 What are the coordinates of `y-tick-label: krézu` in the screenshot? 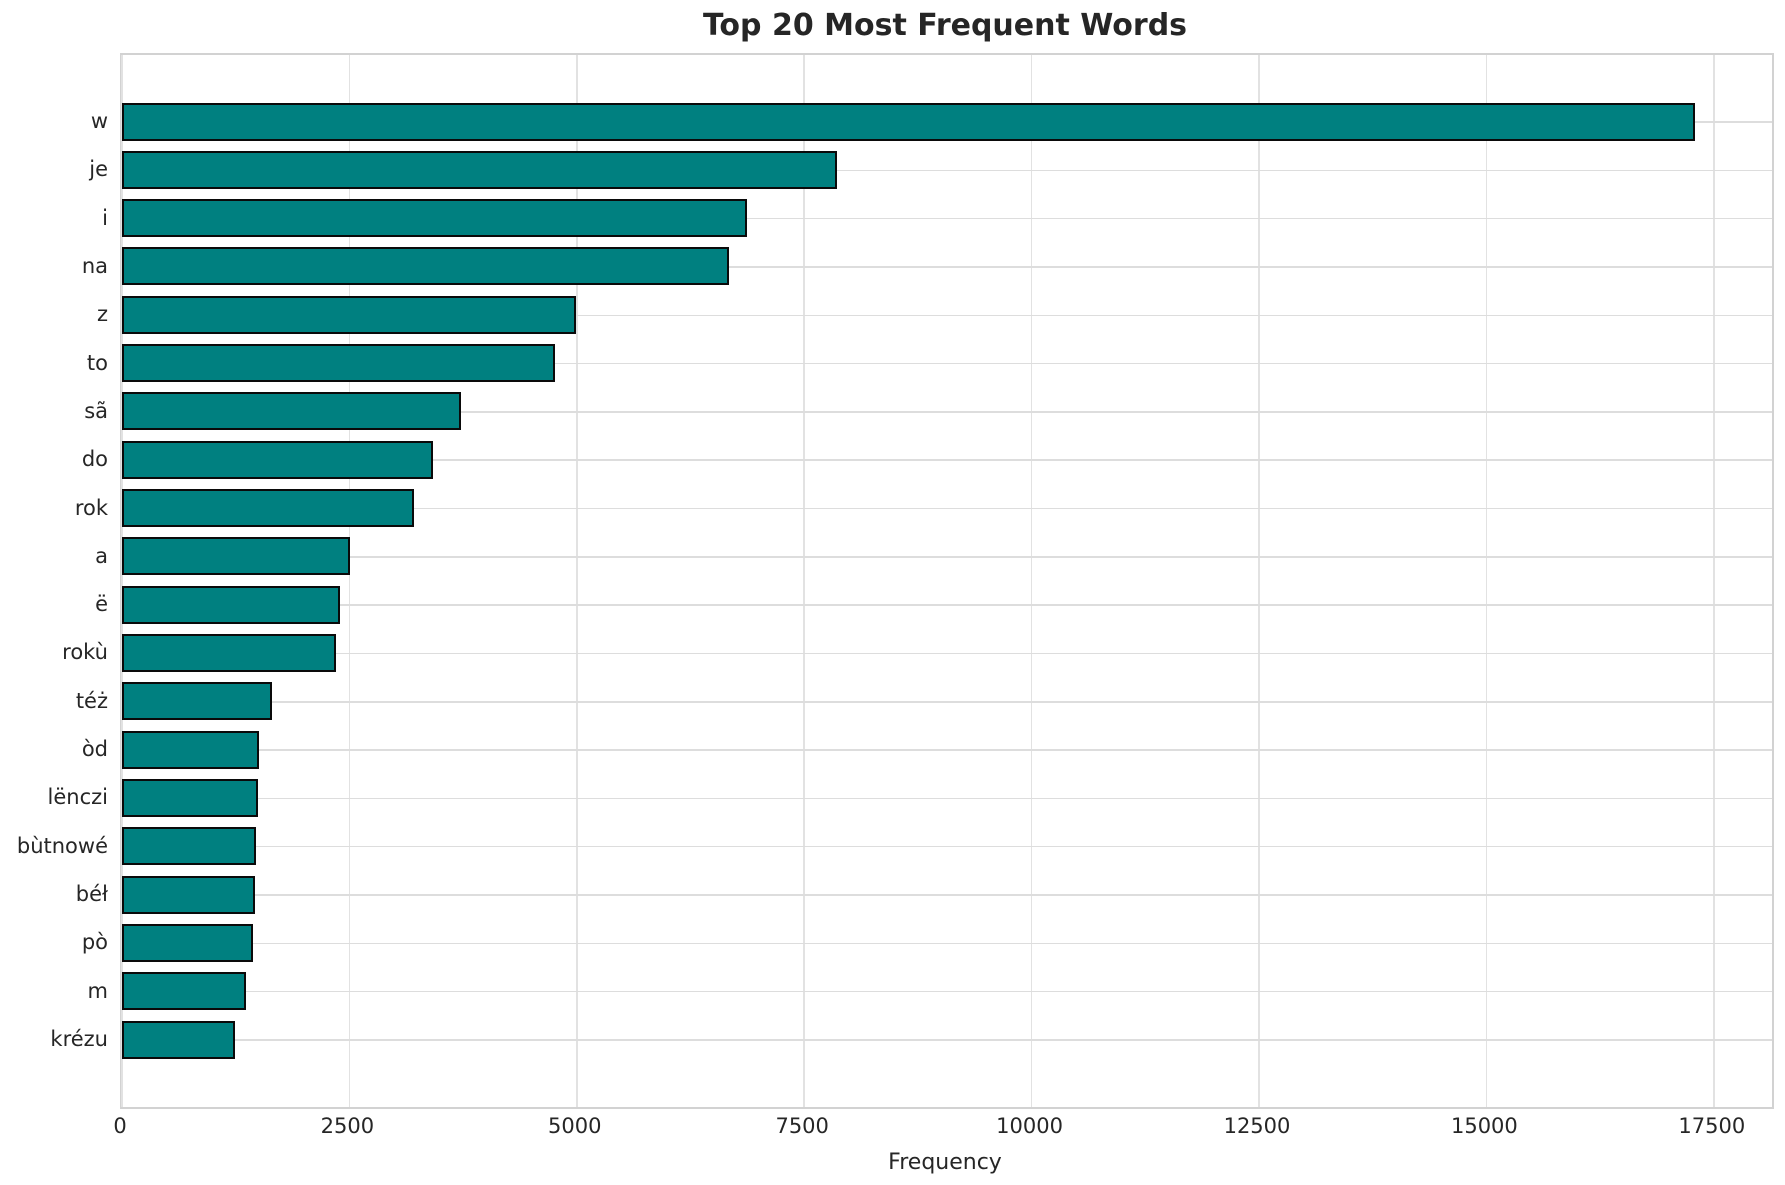 It's located at (79, 1039).